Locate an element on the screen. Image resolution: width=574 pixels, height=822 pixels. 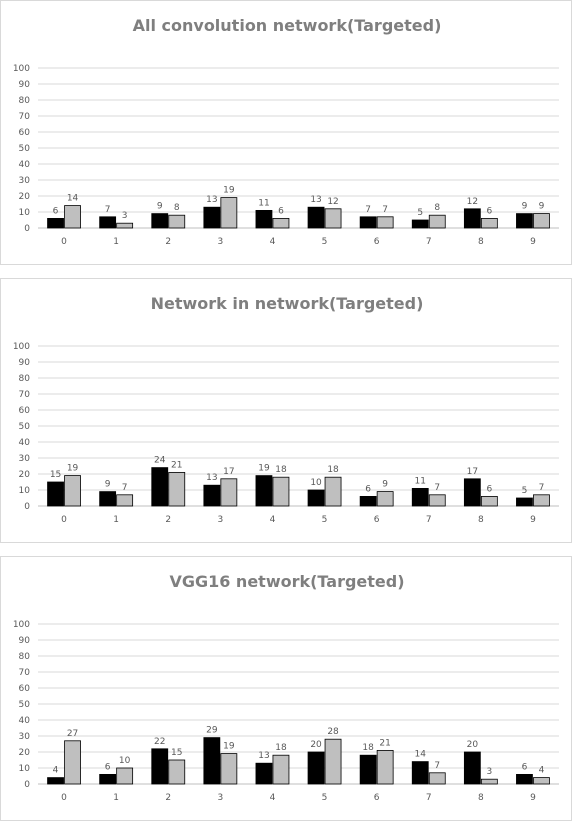
data-label: 15 is located at coordinates (55, 475).